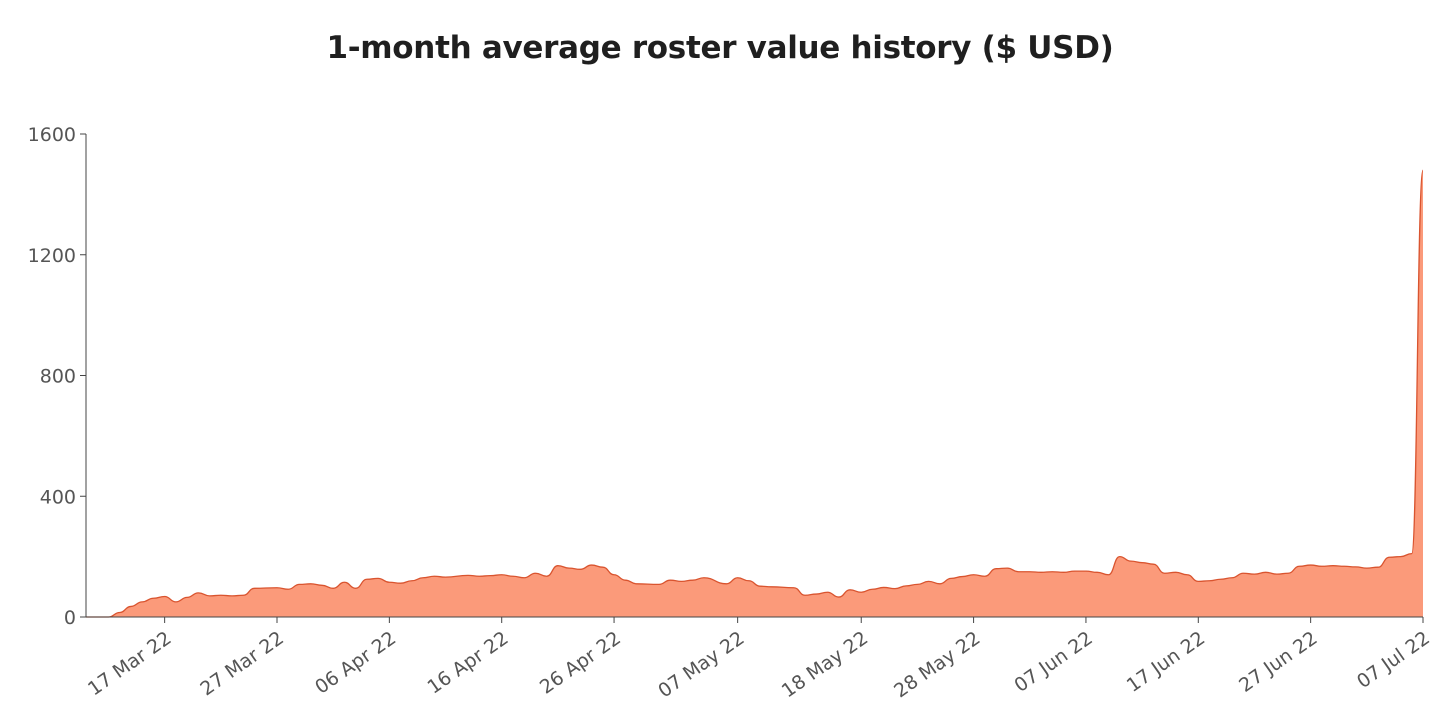  What do you see at coordinates (468, 663) in the screenshot?
I see `x-tick-label: 16 Apr 22` at bounding box center [468, 663].